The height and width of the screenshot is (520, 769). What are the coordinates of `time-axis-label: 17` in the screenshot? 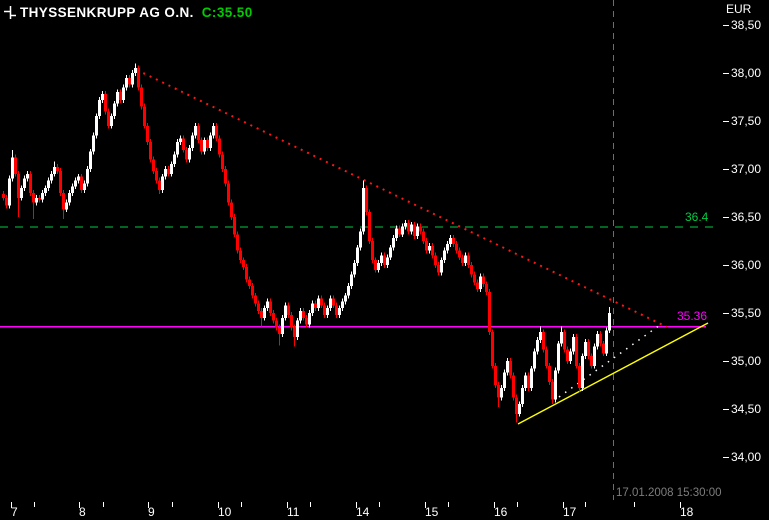 It's located at (570, 512).